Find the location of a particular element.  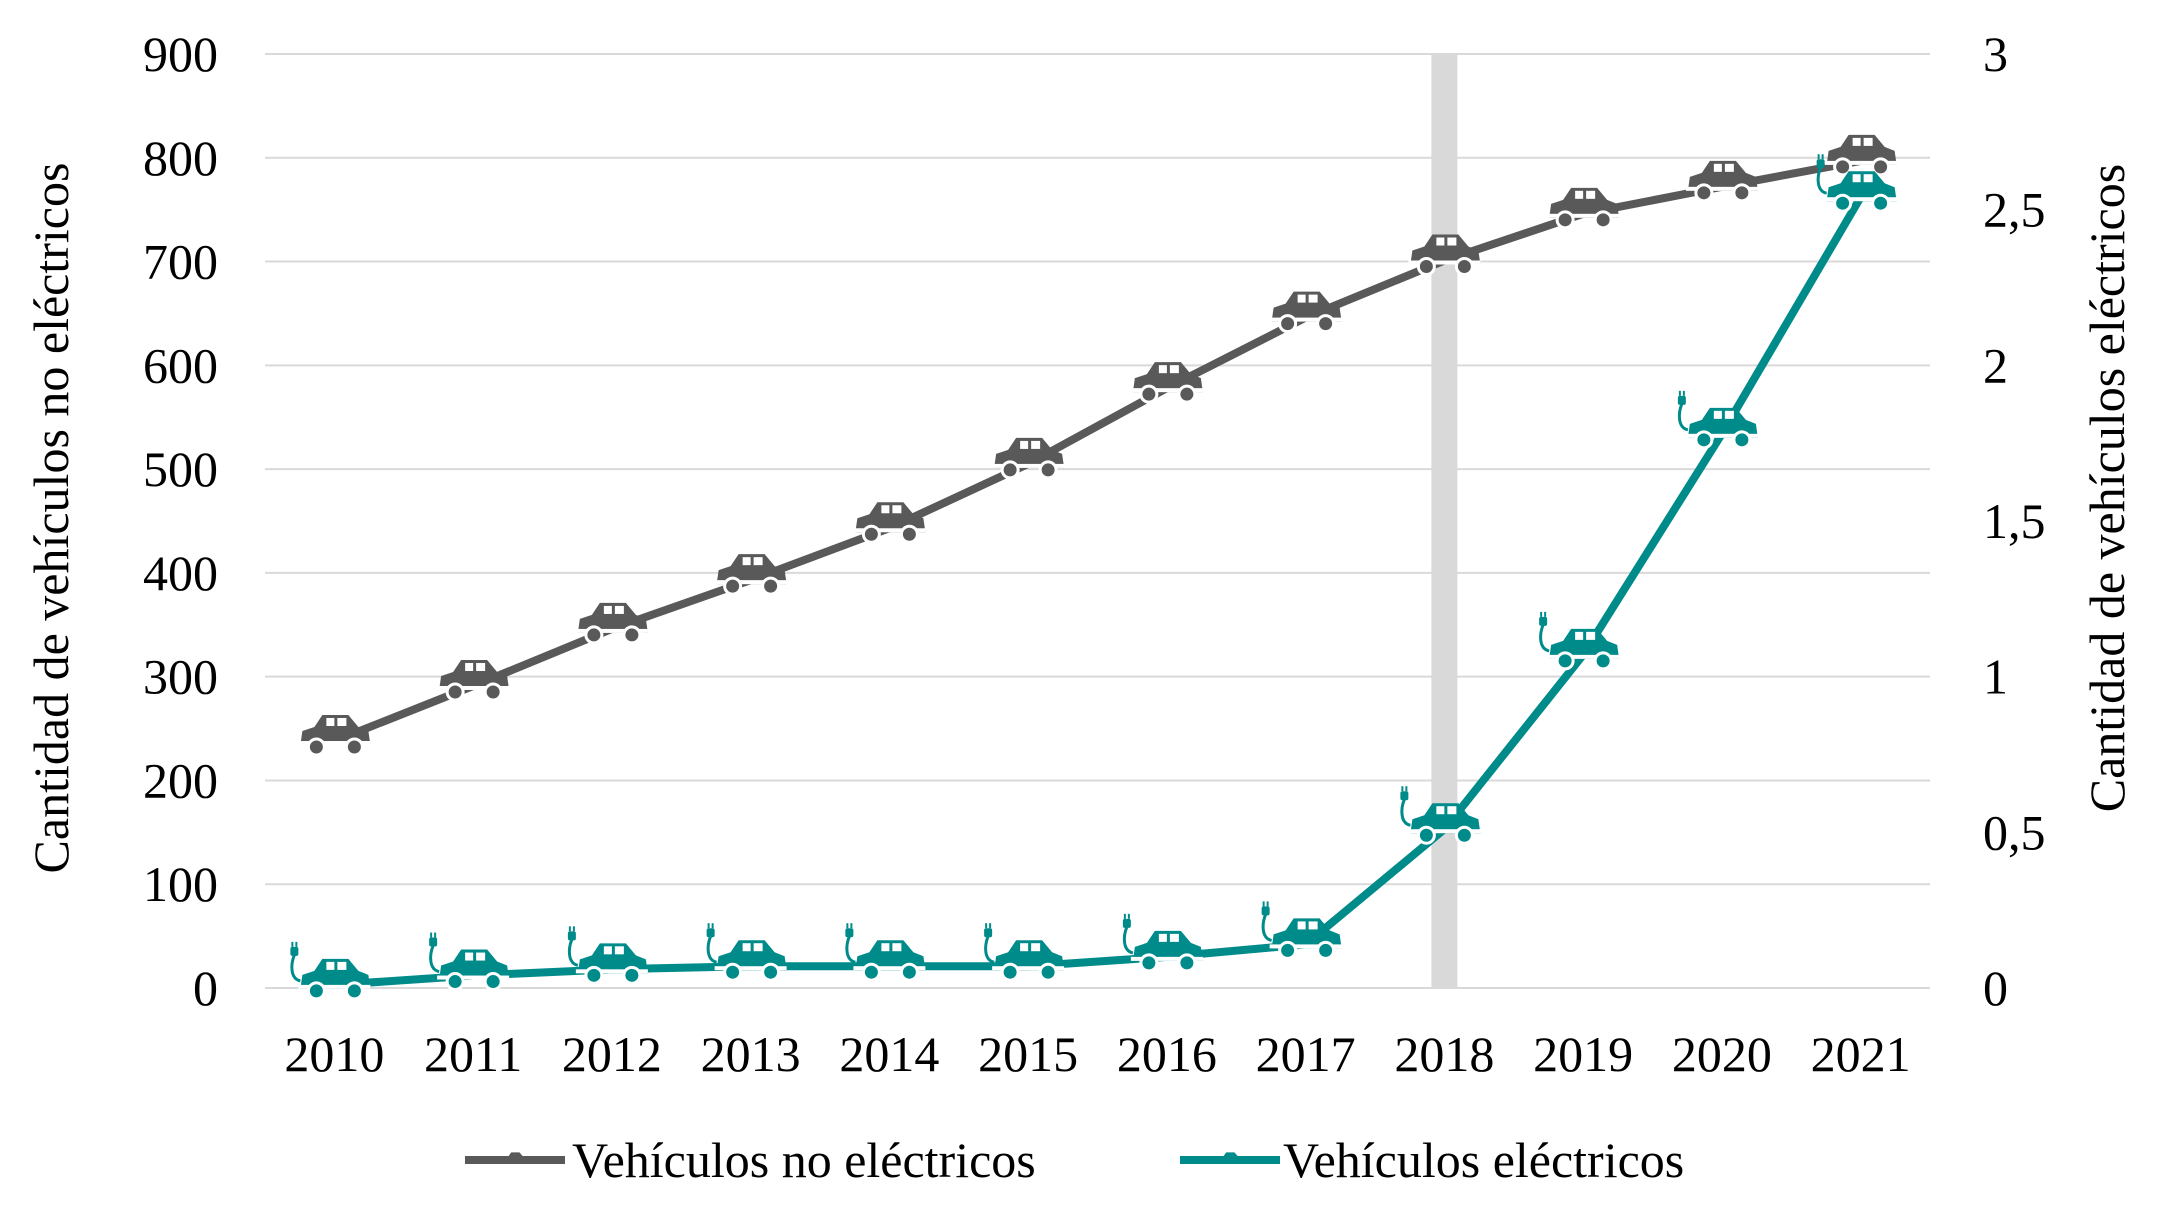

x-tick-label: 2019 is located at coordinates (1583, 1054).